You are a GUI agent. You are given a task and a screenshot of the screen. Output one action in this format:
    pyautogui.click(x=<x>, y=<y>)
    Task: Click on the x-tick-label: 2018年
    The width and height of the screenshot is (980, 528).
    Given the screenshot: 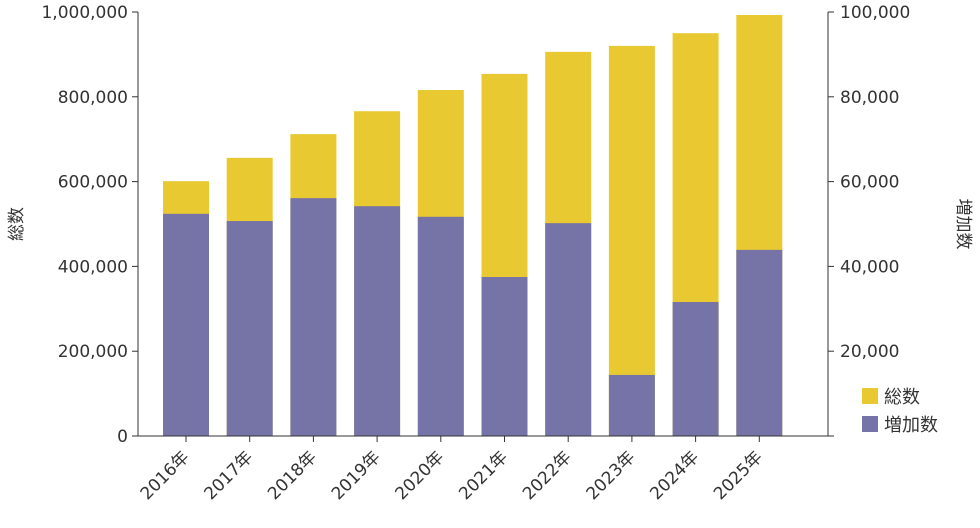 What is the action you would take?
    pyautogui.click(x=292, y=475)
    